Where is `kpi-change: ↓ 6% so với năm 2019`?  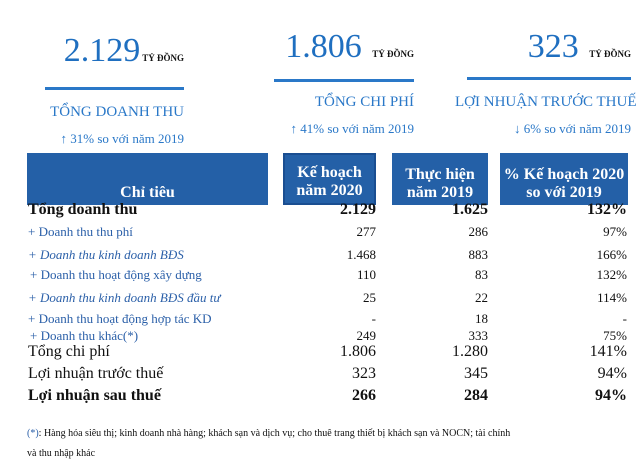 kpi-change: ↓ 6% so với năm 2019 is located at coordinates (543, 129).